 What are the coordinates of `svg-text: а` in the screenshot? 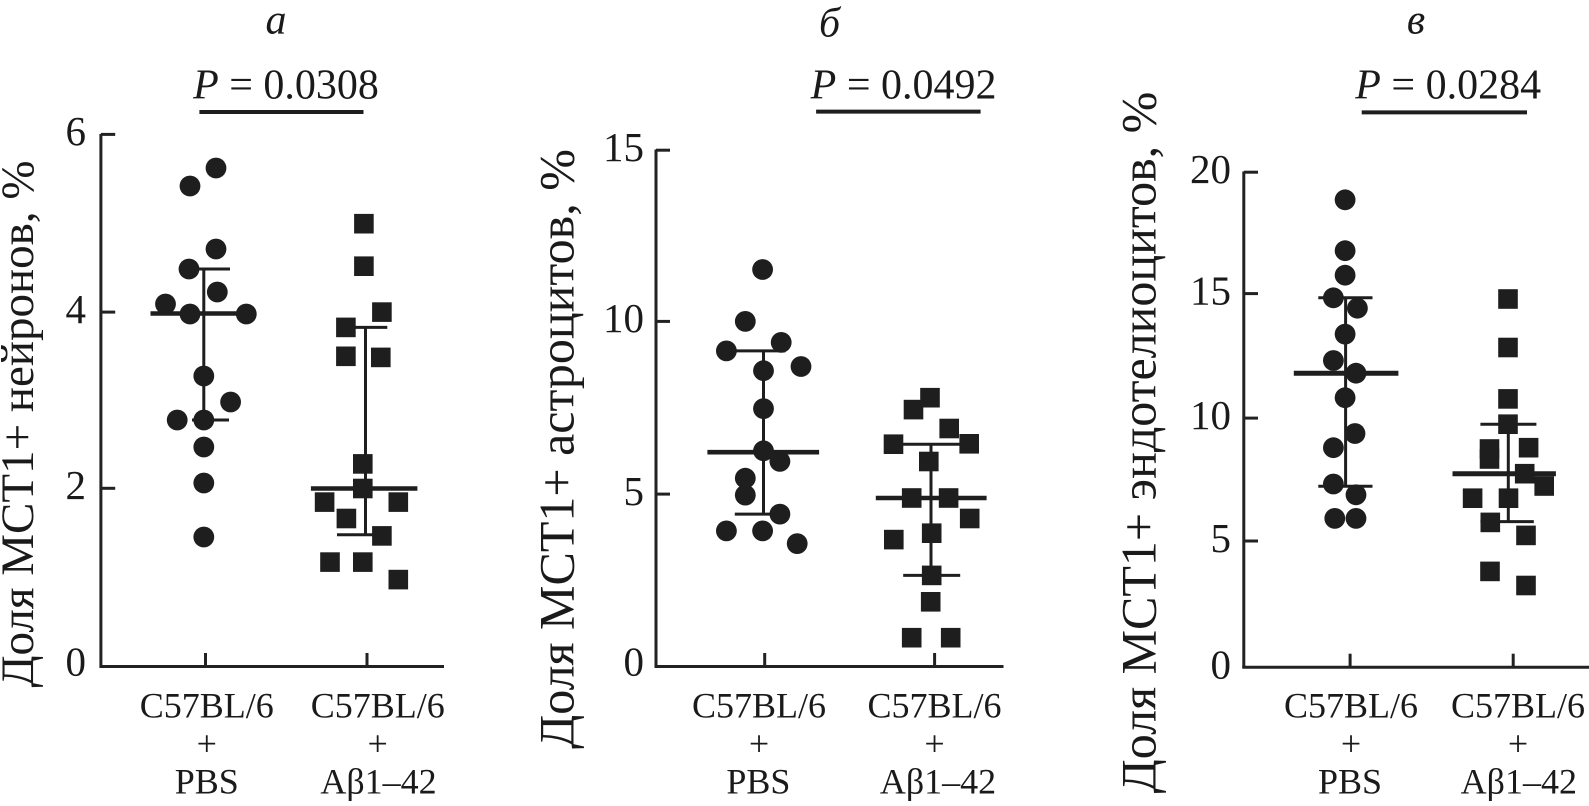 It's located at (276, 22).